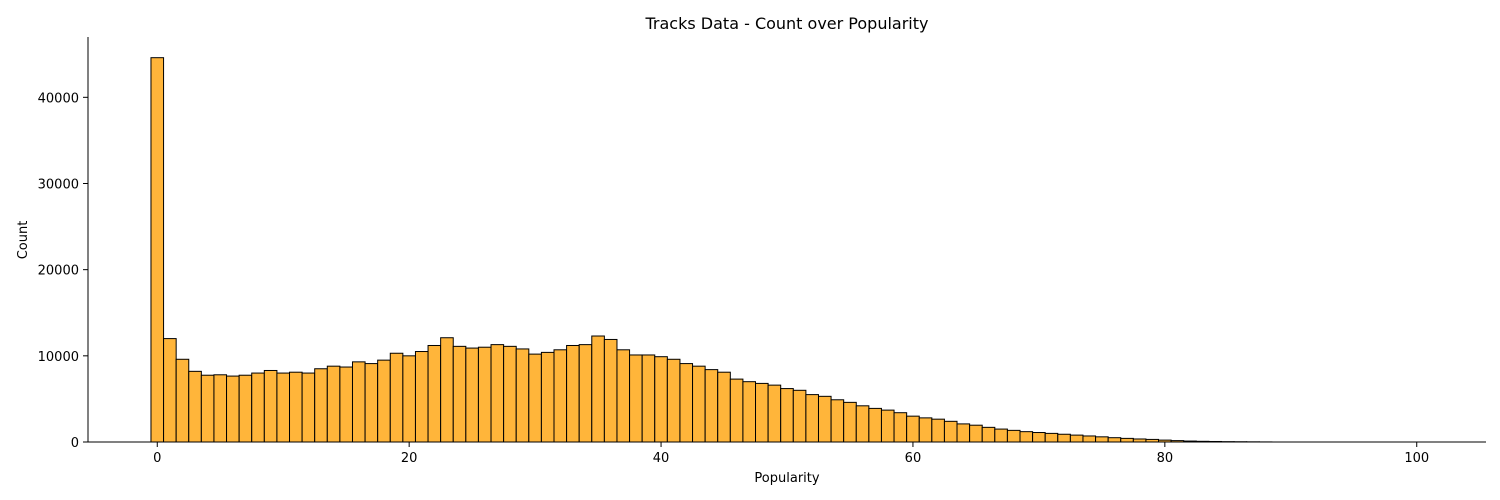 The width and height of the screenshot is (1500, 500). I want to click on y-tick-label: 20000, so click(58, 271).